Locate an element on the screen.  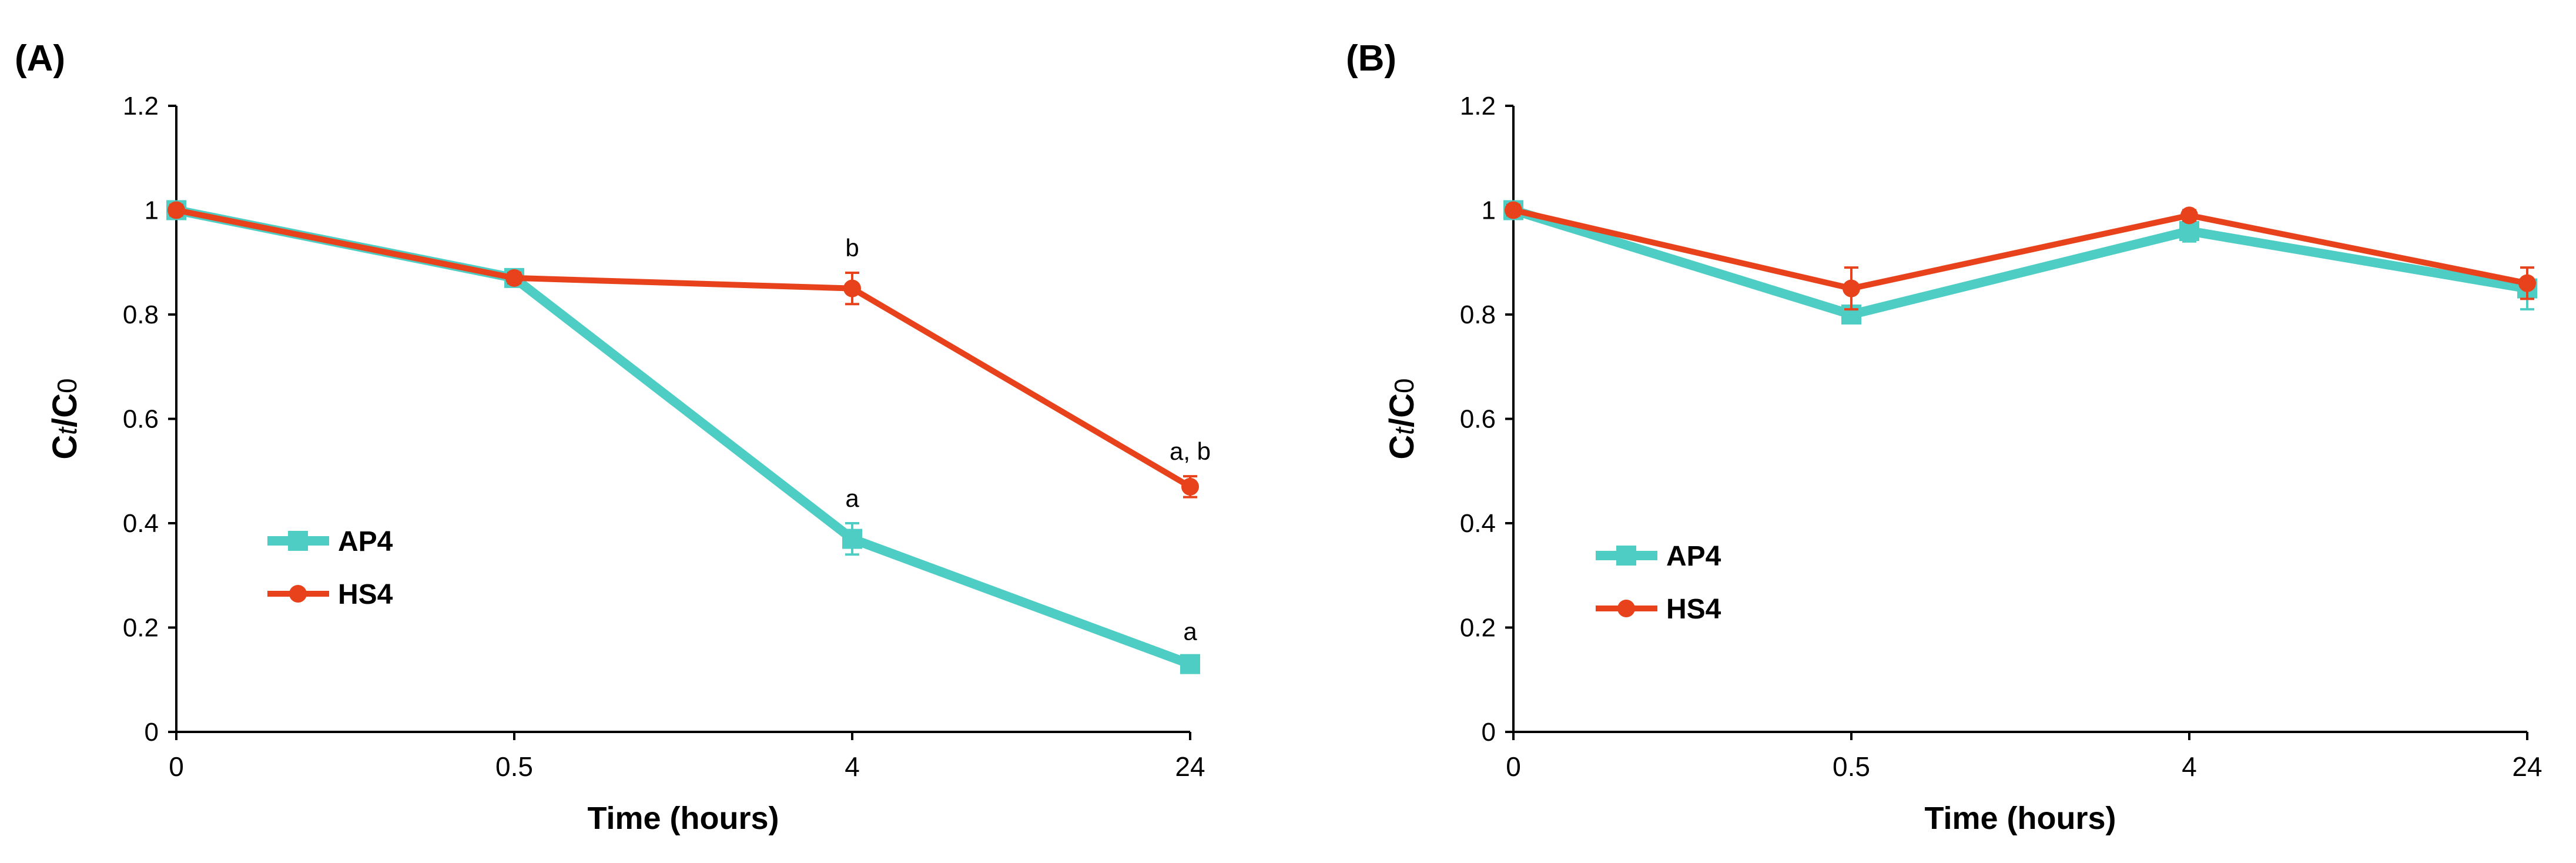
series-line-ap4 is located at coordinates (2020, 262).